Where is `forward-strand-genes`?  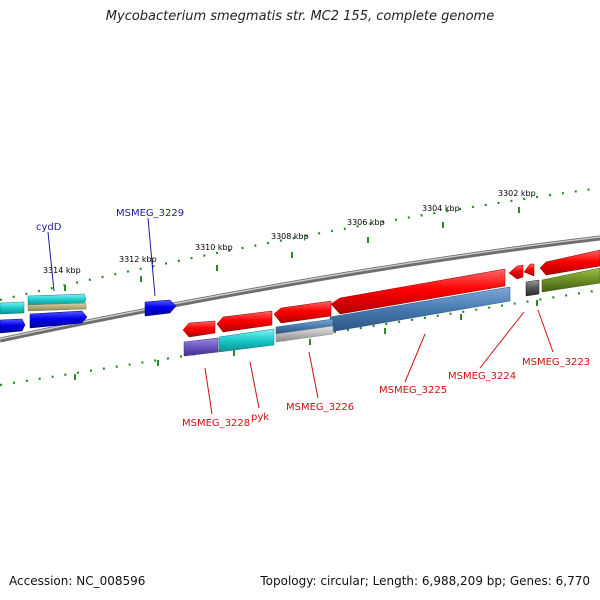 forward-strand-genes is located at coordinates (300, 291).